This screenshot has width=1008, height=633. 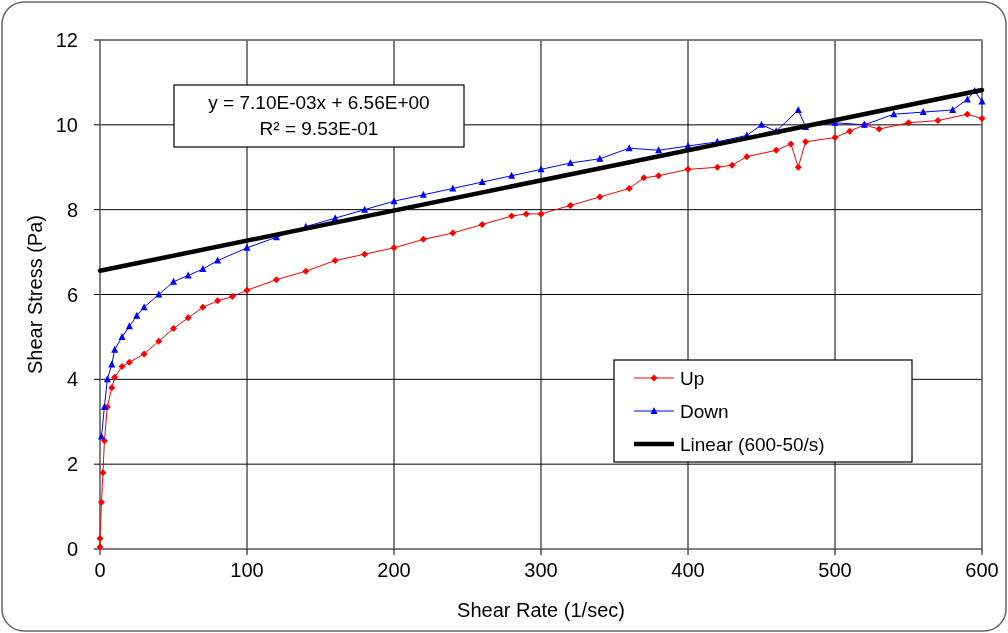 What do you see at coordinates (247, 570) in the screenshot?
I see `x-tick-label: 100` at bounding box center [247, 570].